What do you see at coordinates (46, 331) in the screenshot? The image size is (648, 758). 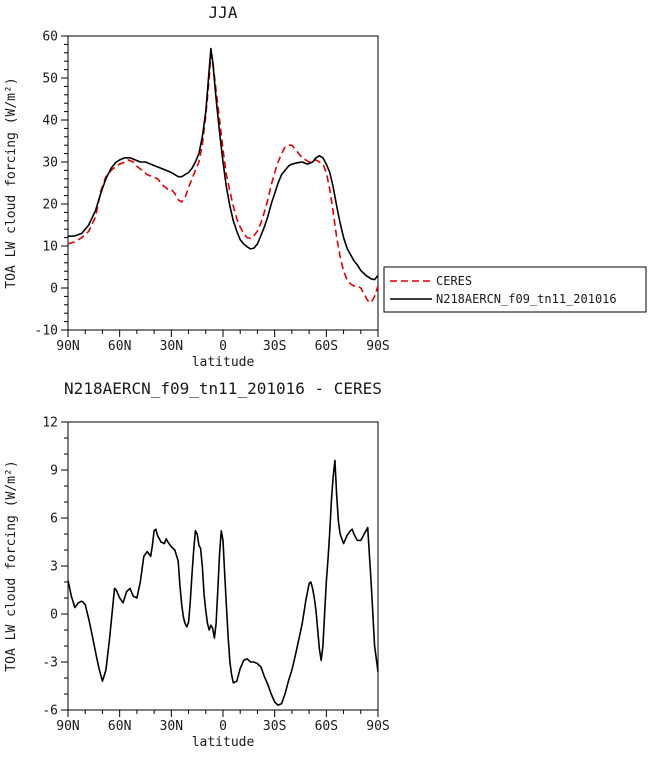 I see `y-tick-label: -10` at bounding box center [46, 331].